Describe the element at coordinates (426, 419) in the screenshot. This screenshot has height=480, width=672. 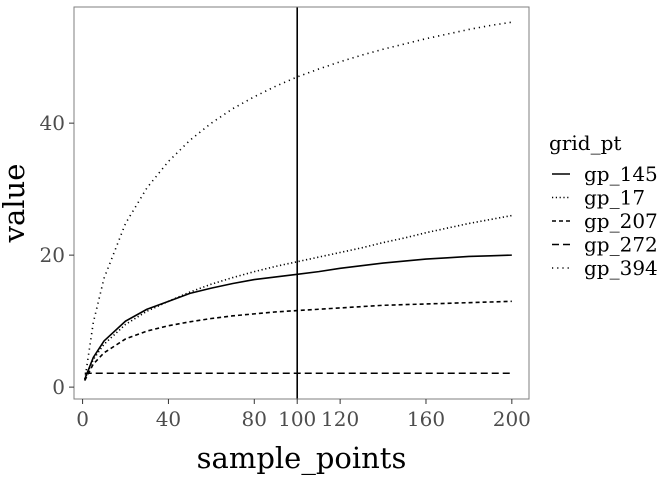
I see `x-tick-label-160: 160` at that location.